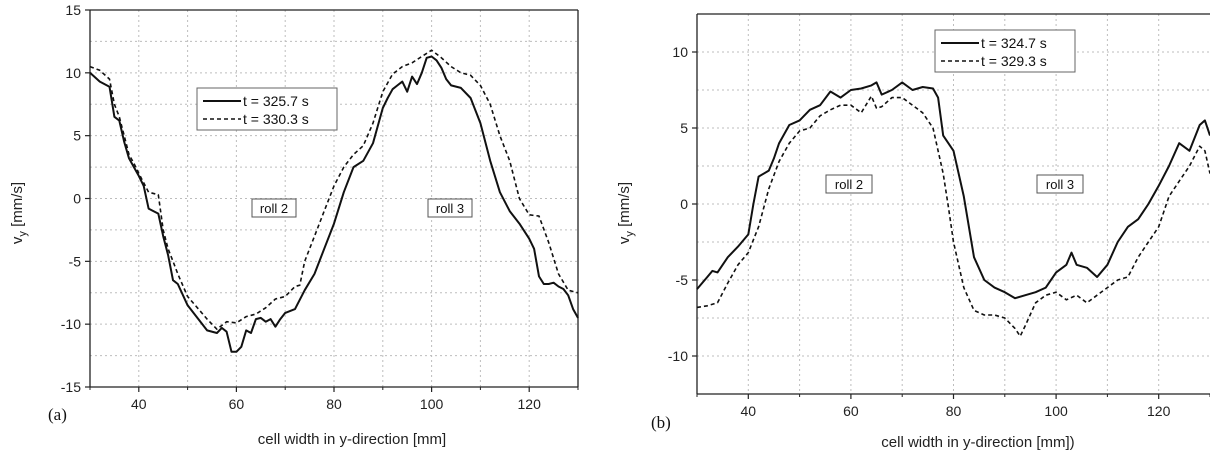  Describe the element at coordinates (276, 119) in the screenshot. I see `legend-label-2: t = 330.3 s` at that location.